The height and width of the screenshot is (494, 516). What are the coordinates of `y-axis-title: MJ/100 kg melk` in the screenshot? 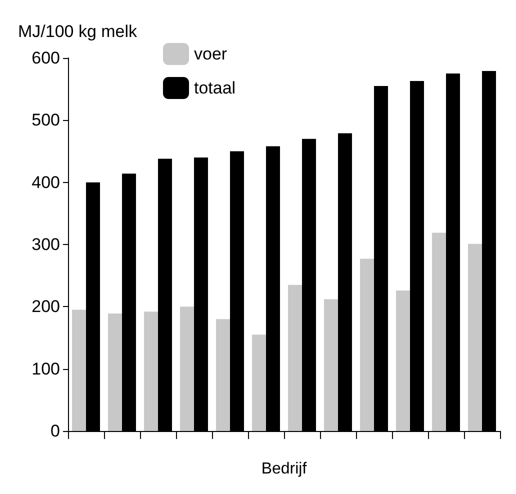 It's located at (78, 31).